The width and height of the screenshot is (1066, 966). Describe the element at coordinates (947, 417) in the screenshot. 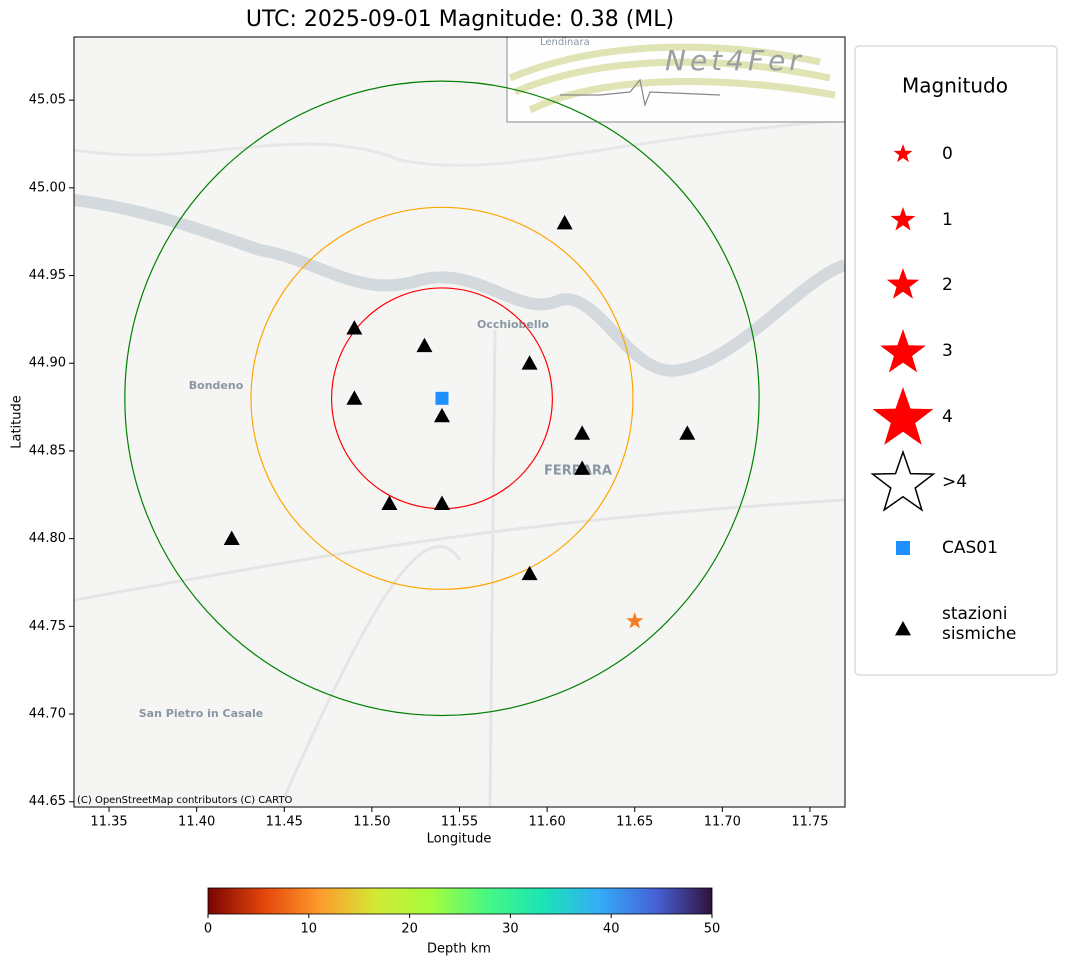

I see `legend-label: 4` at that location.